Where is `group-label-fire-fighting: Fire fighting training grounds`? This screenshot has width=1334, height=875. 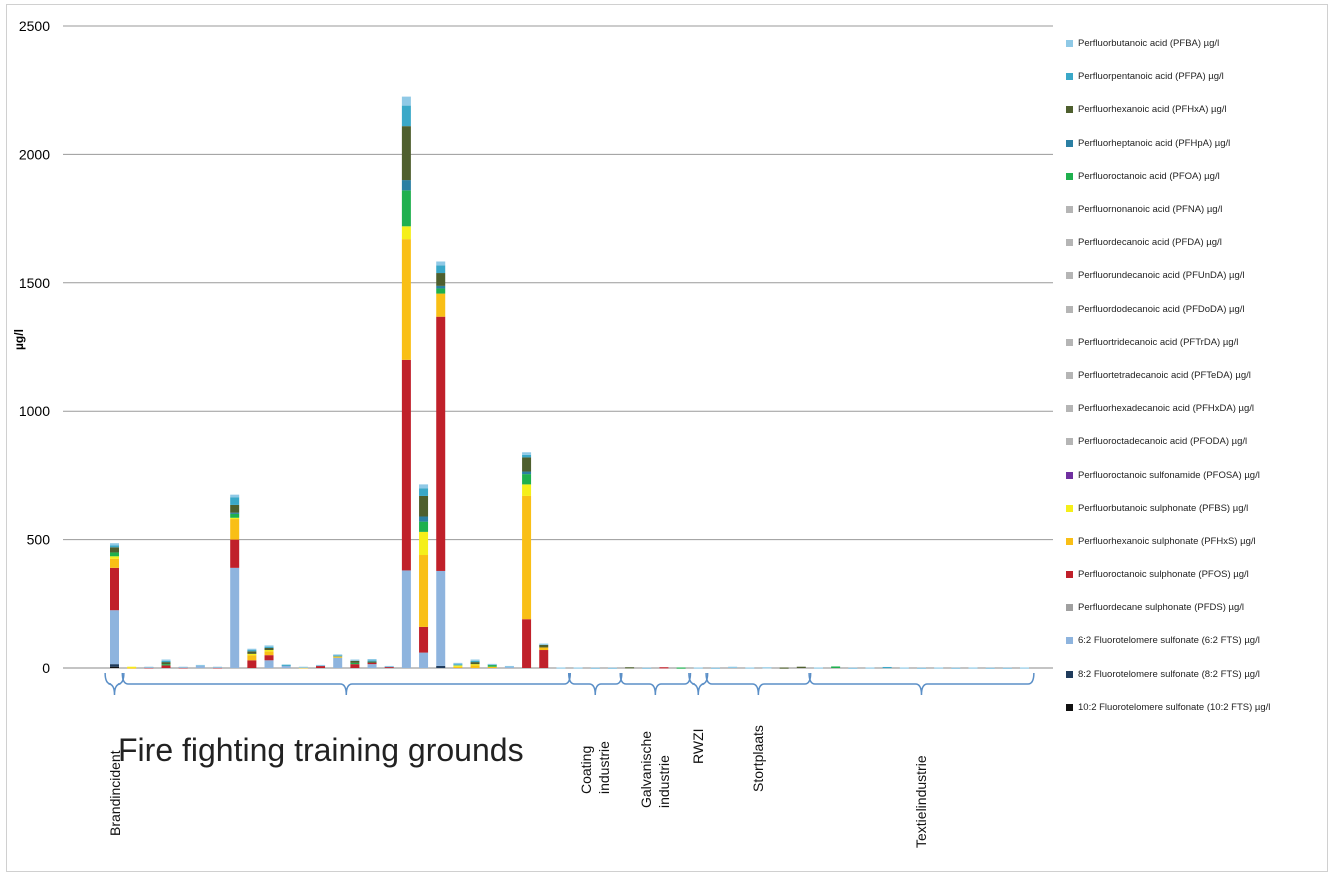
group-label-fire-fighting: Fire fighting training grounds is located at coordinates (321, 750).